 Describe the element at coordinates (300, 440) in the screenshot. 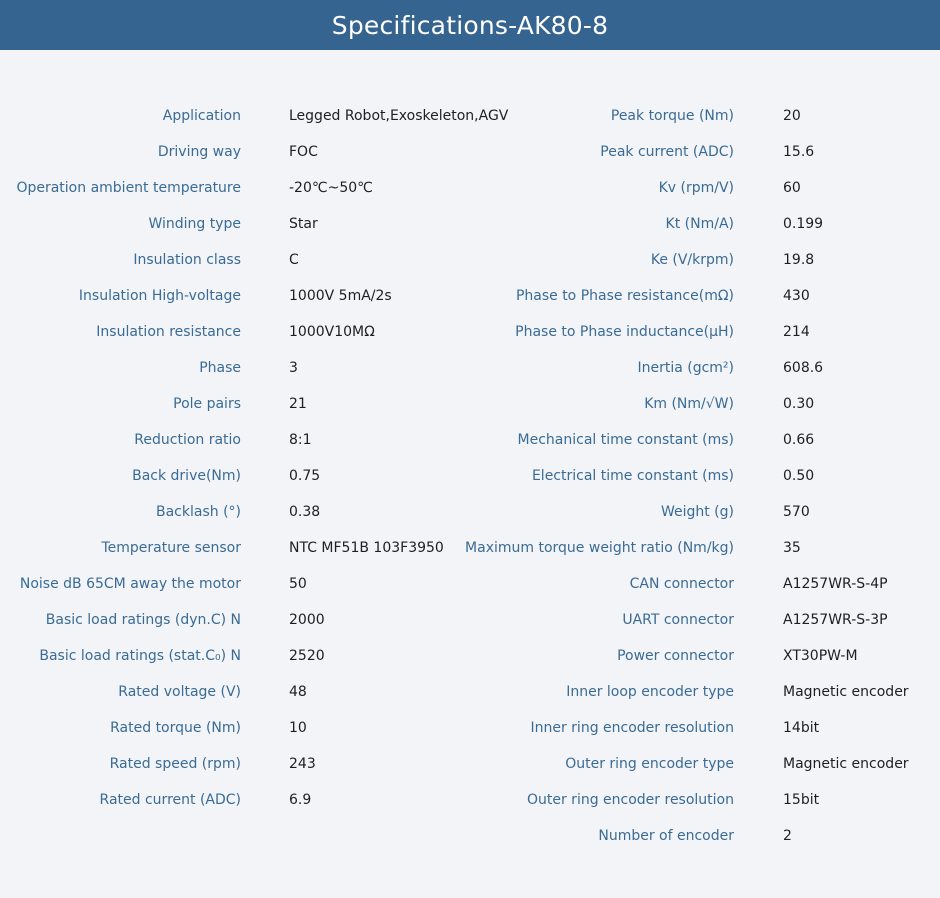

I see `spec-value: 8:1` at that location.